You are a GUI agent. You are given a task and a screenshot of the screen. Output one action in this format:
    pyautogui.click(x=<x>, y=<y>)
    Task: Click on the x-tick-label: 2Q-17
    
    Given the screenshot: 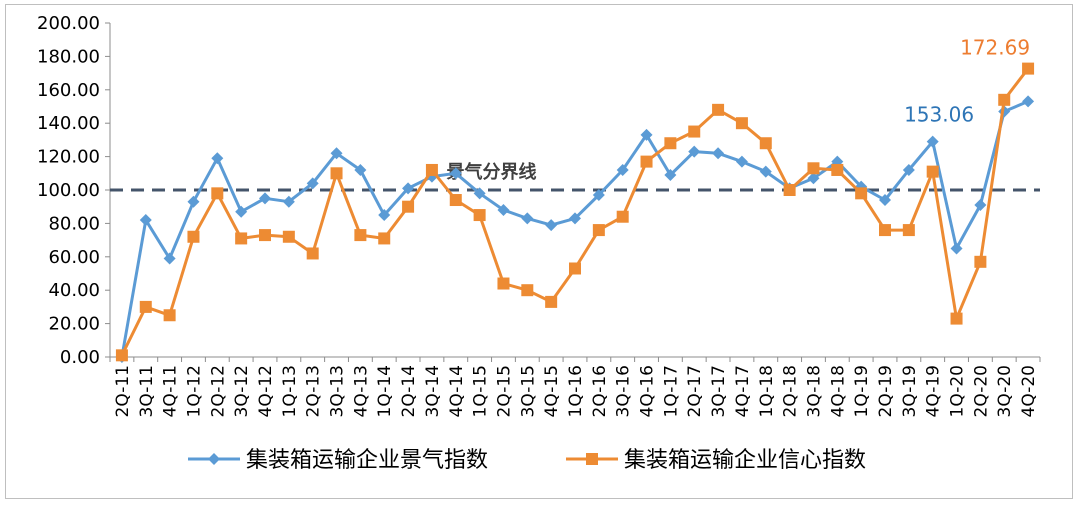 What is the action you would take?
    pyautogui.click(x=695, y=391)
    